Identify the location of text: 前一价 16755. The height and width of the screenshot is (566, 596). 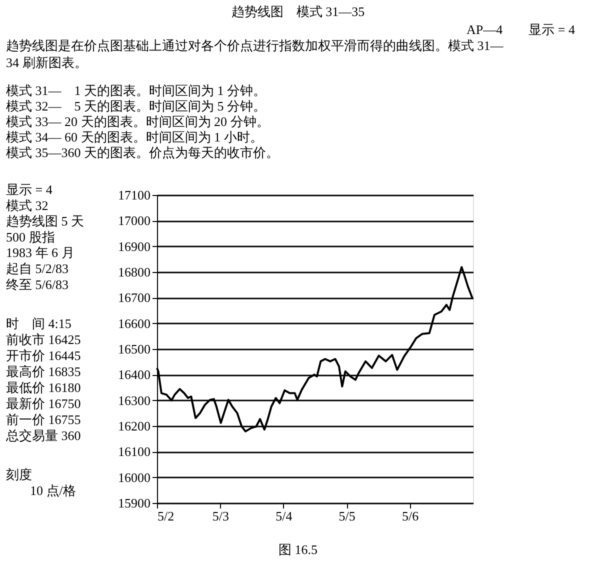
(43, 419).